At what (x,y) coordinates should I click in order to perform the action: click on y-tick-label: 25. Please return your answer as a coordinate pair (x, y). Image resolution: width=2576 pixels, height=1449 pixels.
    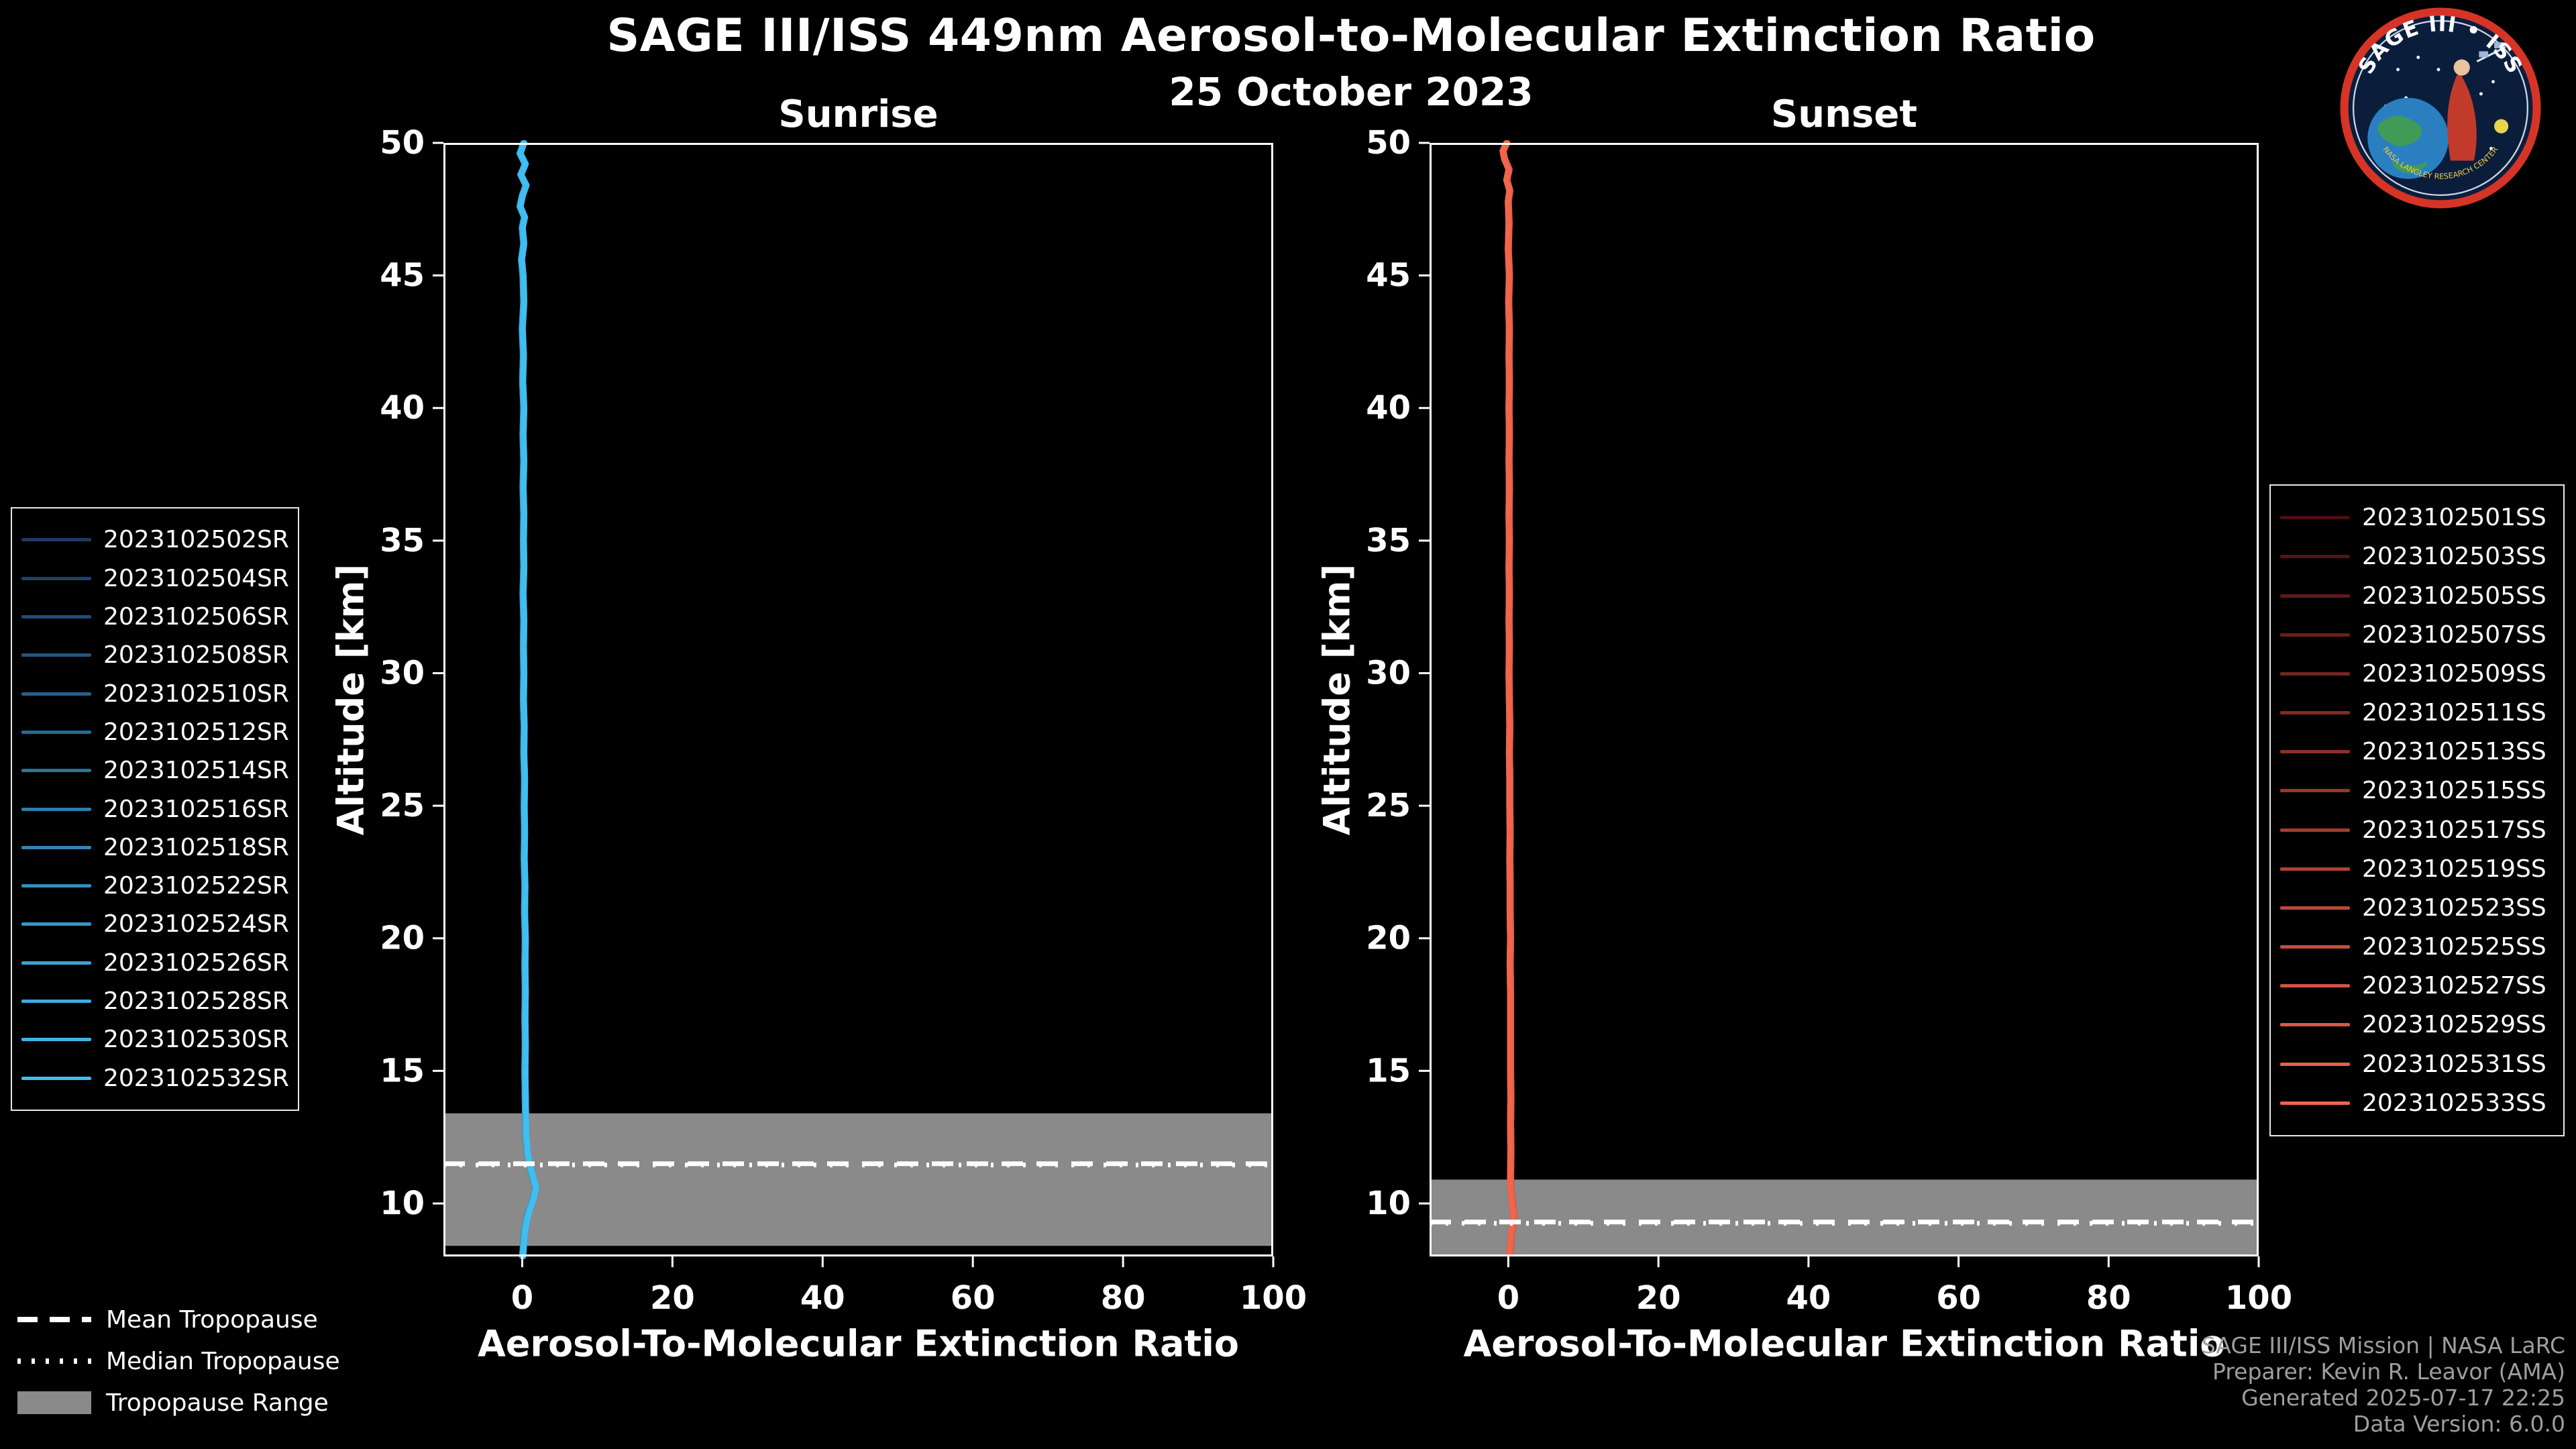
    Looking at the image, I should click on (1388, 805).